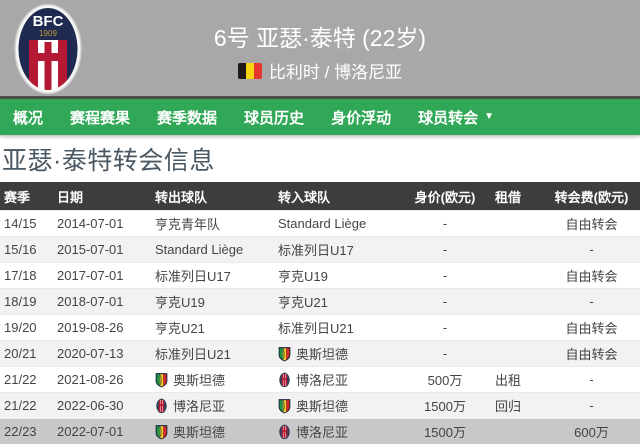 The image size is (640, 445). Describe the element at coordinates (102, 327) in the screenshot. I see `date-cell: 2019-08-26` at that location.